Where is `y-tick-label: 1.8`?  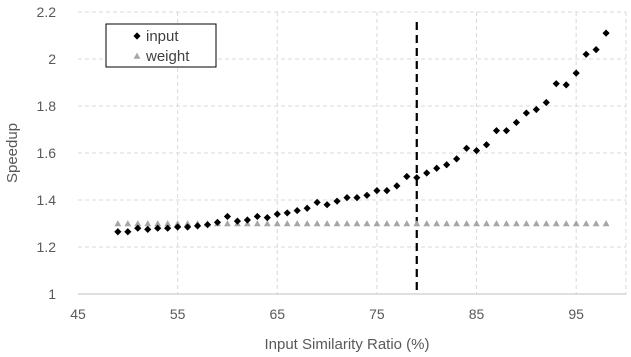 y-tick-label: 1.8 is located at coordinates (47, 106).